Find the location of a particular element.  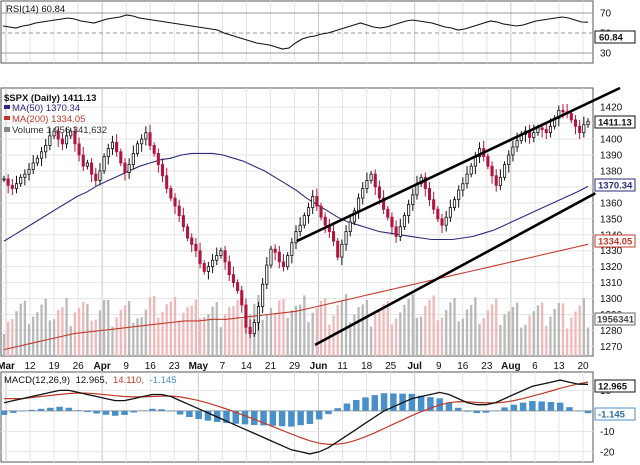

price-tick-label: 1310 is located at coordinates (611, 283).